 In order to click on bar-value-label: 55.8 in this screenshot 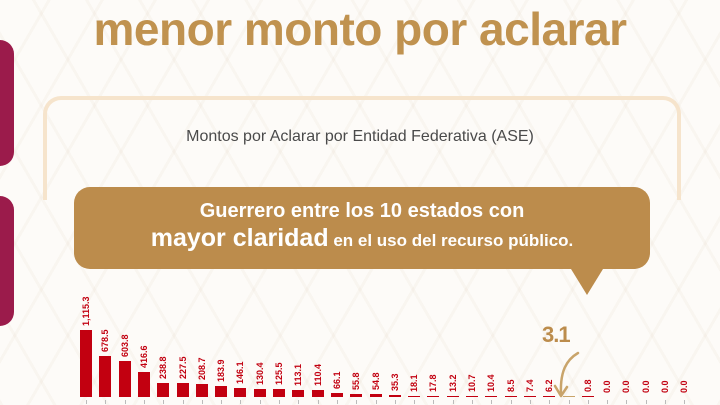, I will do `click(356, 381)`.